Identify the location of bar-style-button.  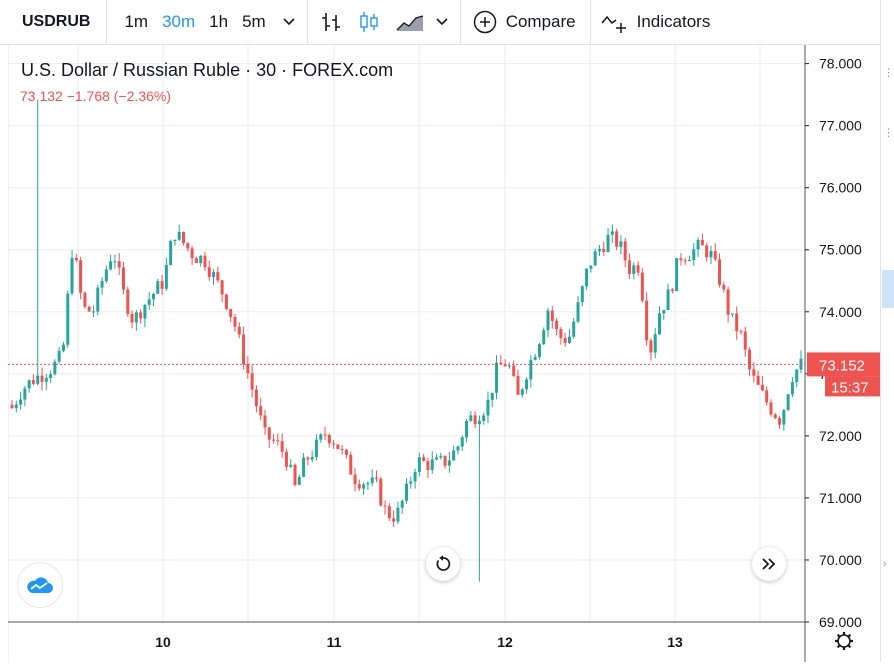
(329, 22).